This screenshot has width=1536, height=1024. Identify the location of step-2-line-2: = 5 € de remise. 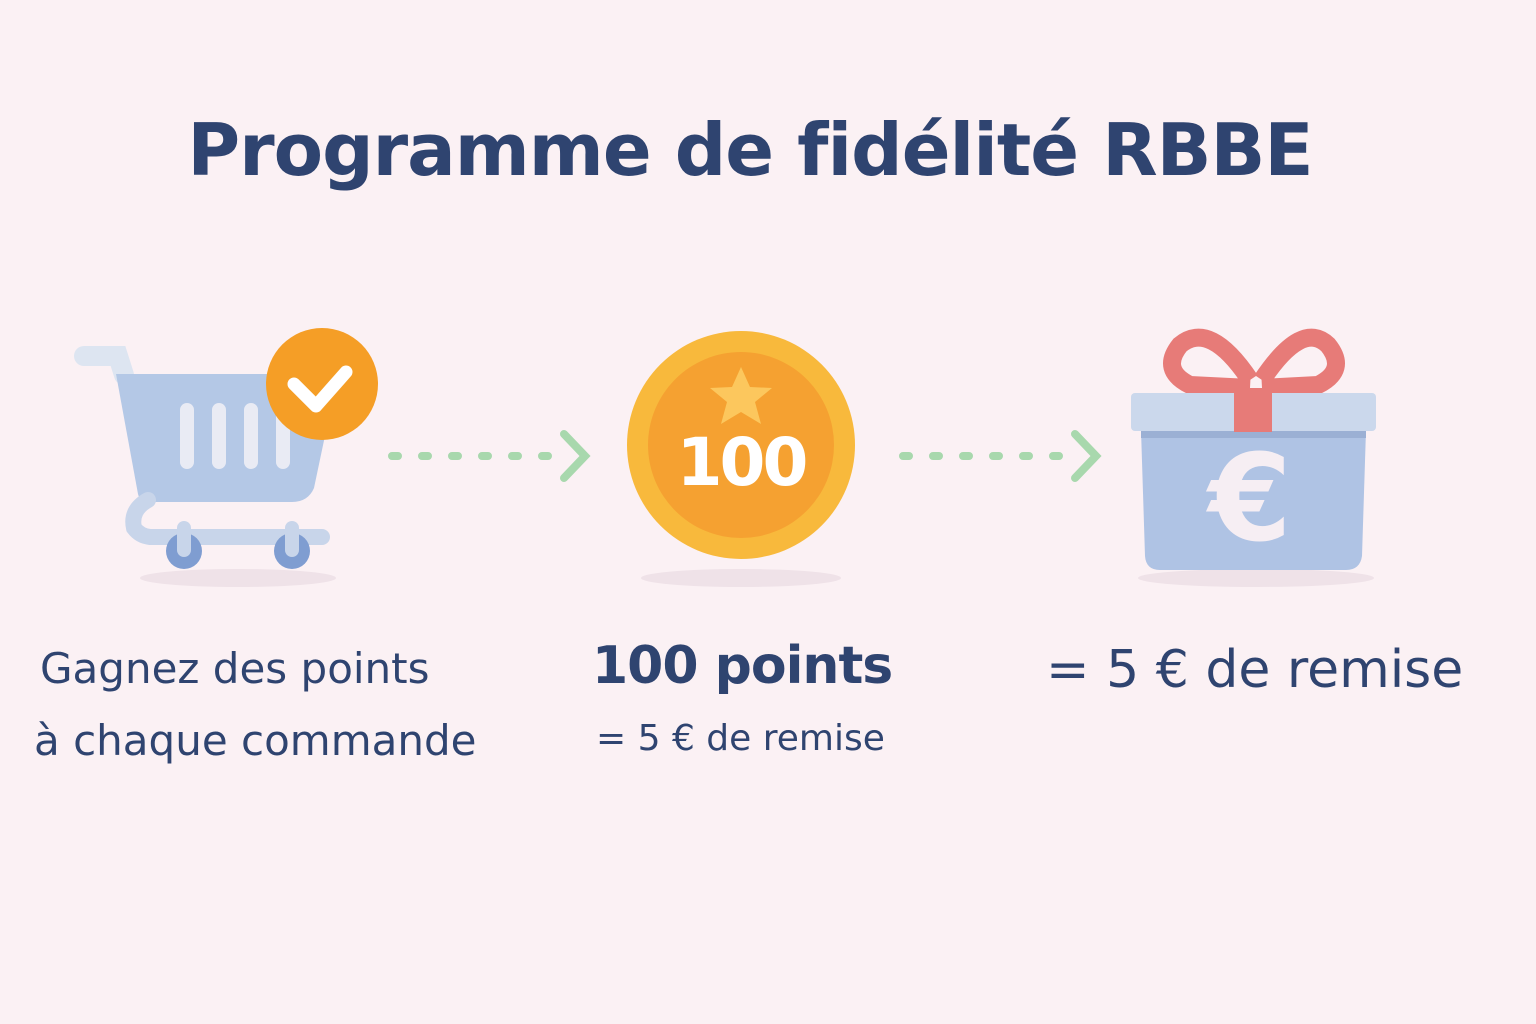
(740, 738).